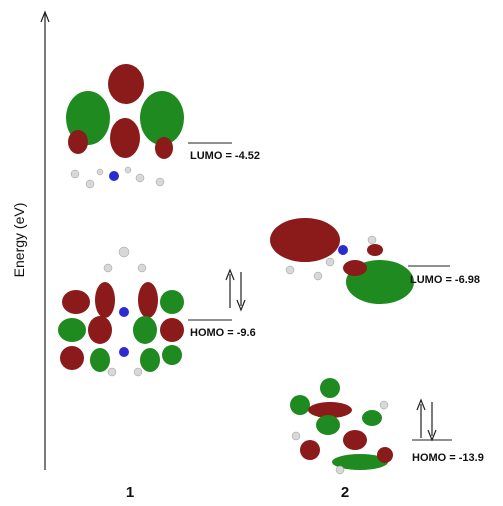 The height and width of the screenshot is (506, 503). I want to click on level-label: LUMO = -6.98, so click(445, 280).